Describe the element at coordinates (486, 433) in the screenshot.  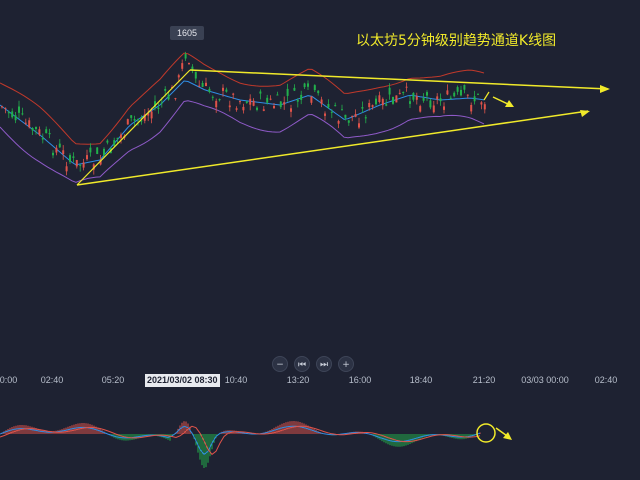
I see `macd-highlight-circle` at that location.